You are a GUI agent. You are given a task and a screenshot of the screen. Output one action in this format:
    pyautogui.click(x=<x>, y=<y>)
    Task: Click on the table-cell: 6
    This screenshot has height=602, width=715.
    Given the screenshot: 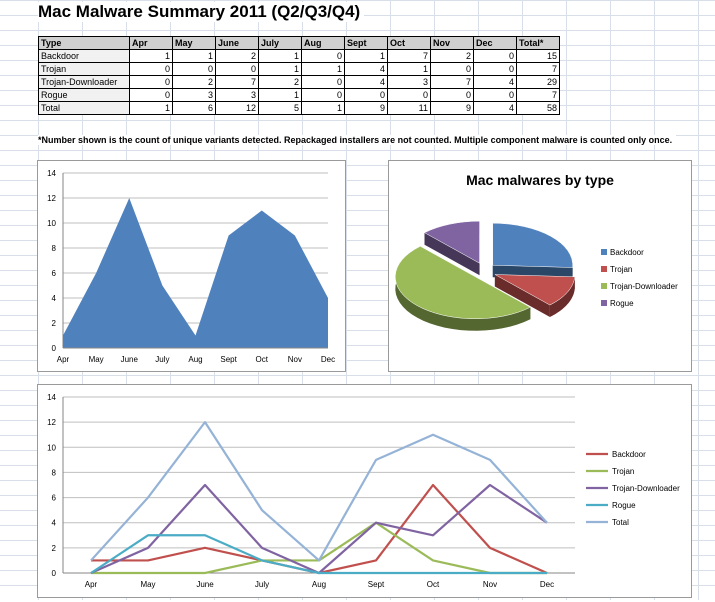 What is the action you would take?
    pyautogui.click(x=194, y=108)
    